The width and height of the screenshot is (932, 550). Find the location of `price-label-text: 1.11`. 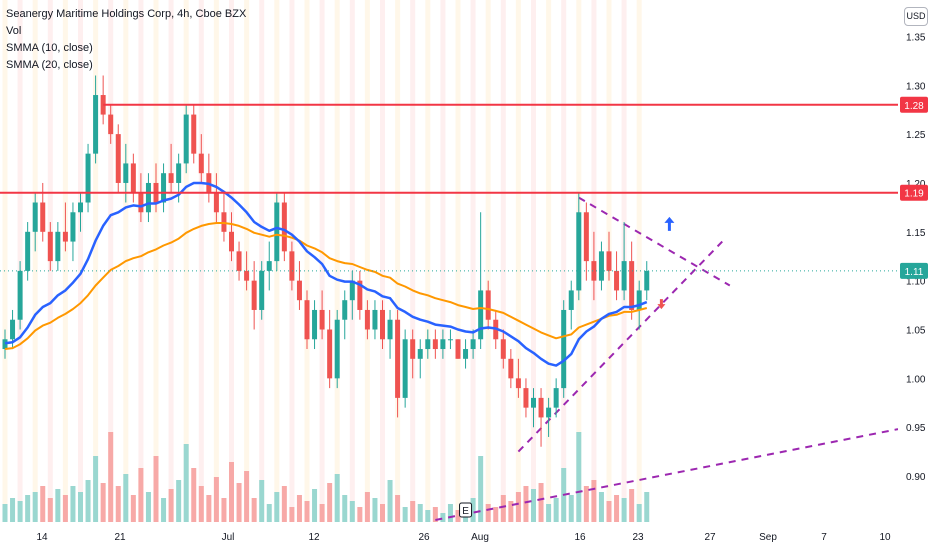

price-label-text: 1.11 is located at coordinates (914, 272).